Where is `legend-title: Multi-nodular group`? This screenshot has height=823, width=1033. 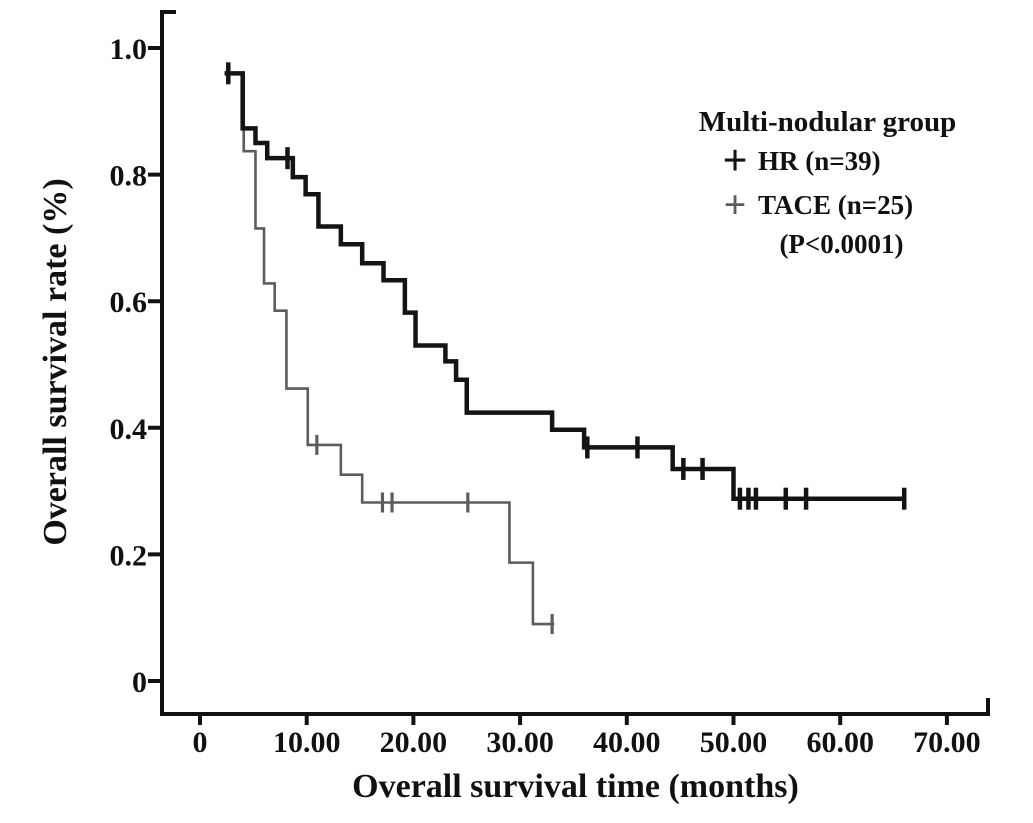
legend-title: Multi-nodular group is located at coordinates (827, 122).